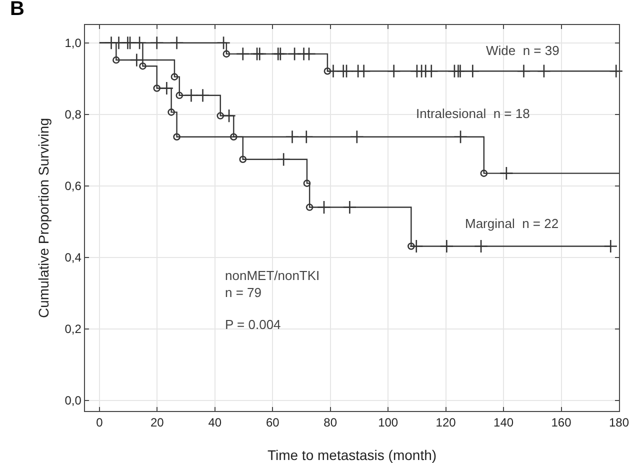 This screenshot has height=463, width=640. I want to click on y-tick-label: 0,2, so click(73, 329).